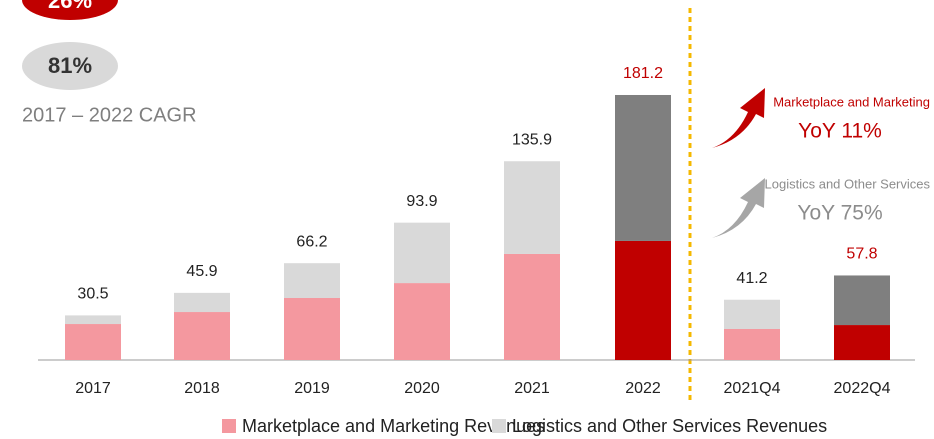 This screenshot has height=439, width=934. Describe the element at coordinates (751, 278) in the screenshot. I see `total-label: 41.2` at that location.